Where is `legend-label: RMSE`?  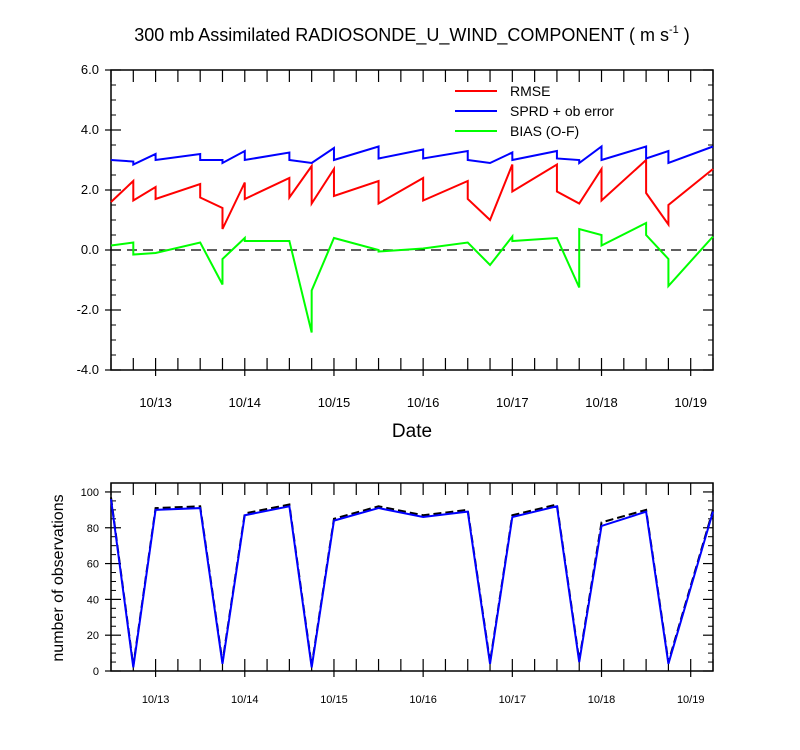 legend-label: RMSE is located at coordinates (530, 91).